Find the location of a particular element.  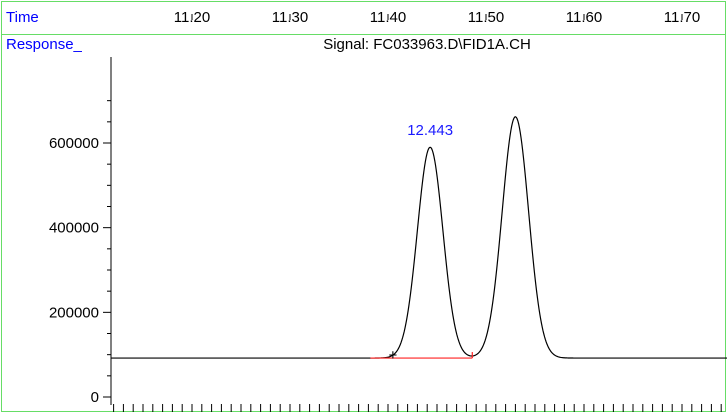

response-axis: 0 200000 400000 600000 is located at coordinates (80, 231).